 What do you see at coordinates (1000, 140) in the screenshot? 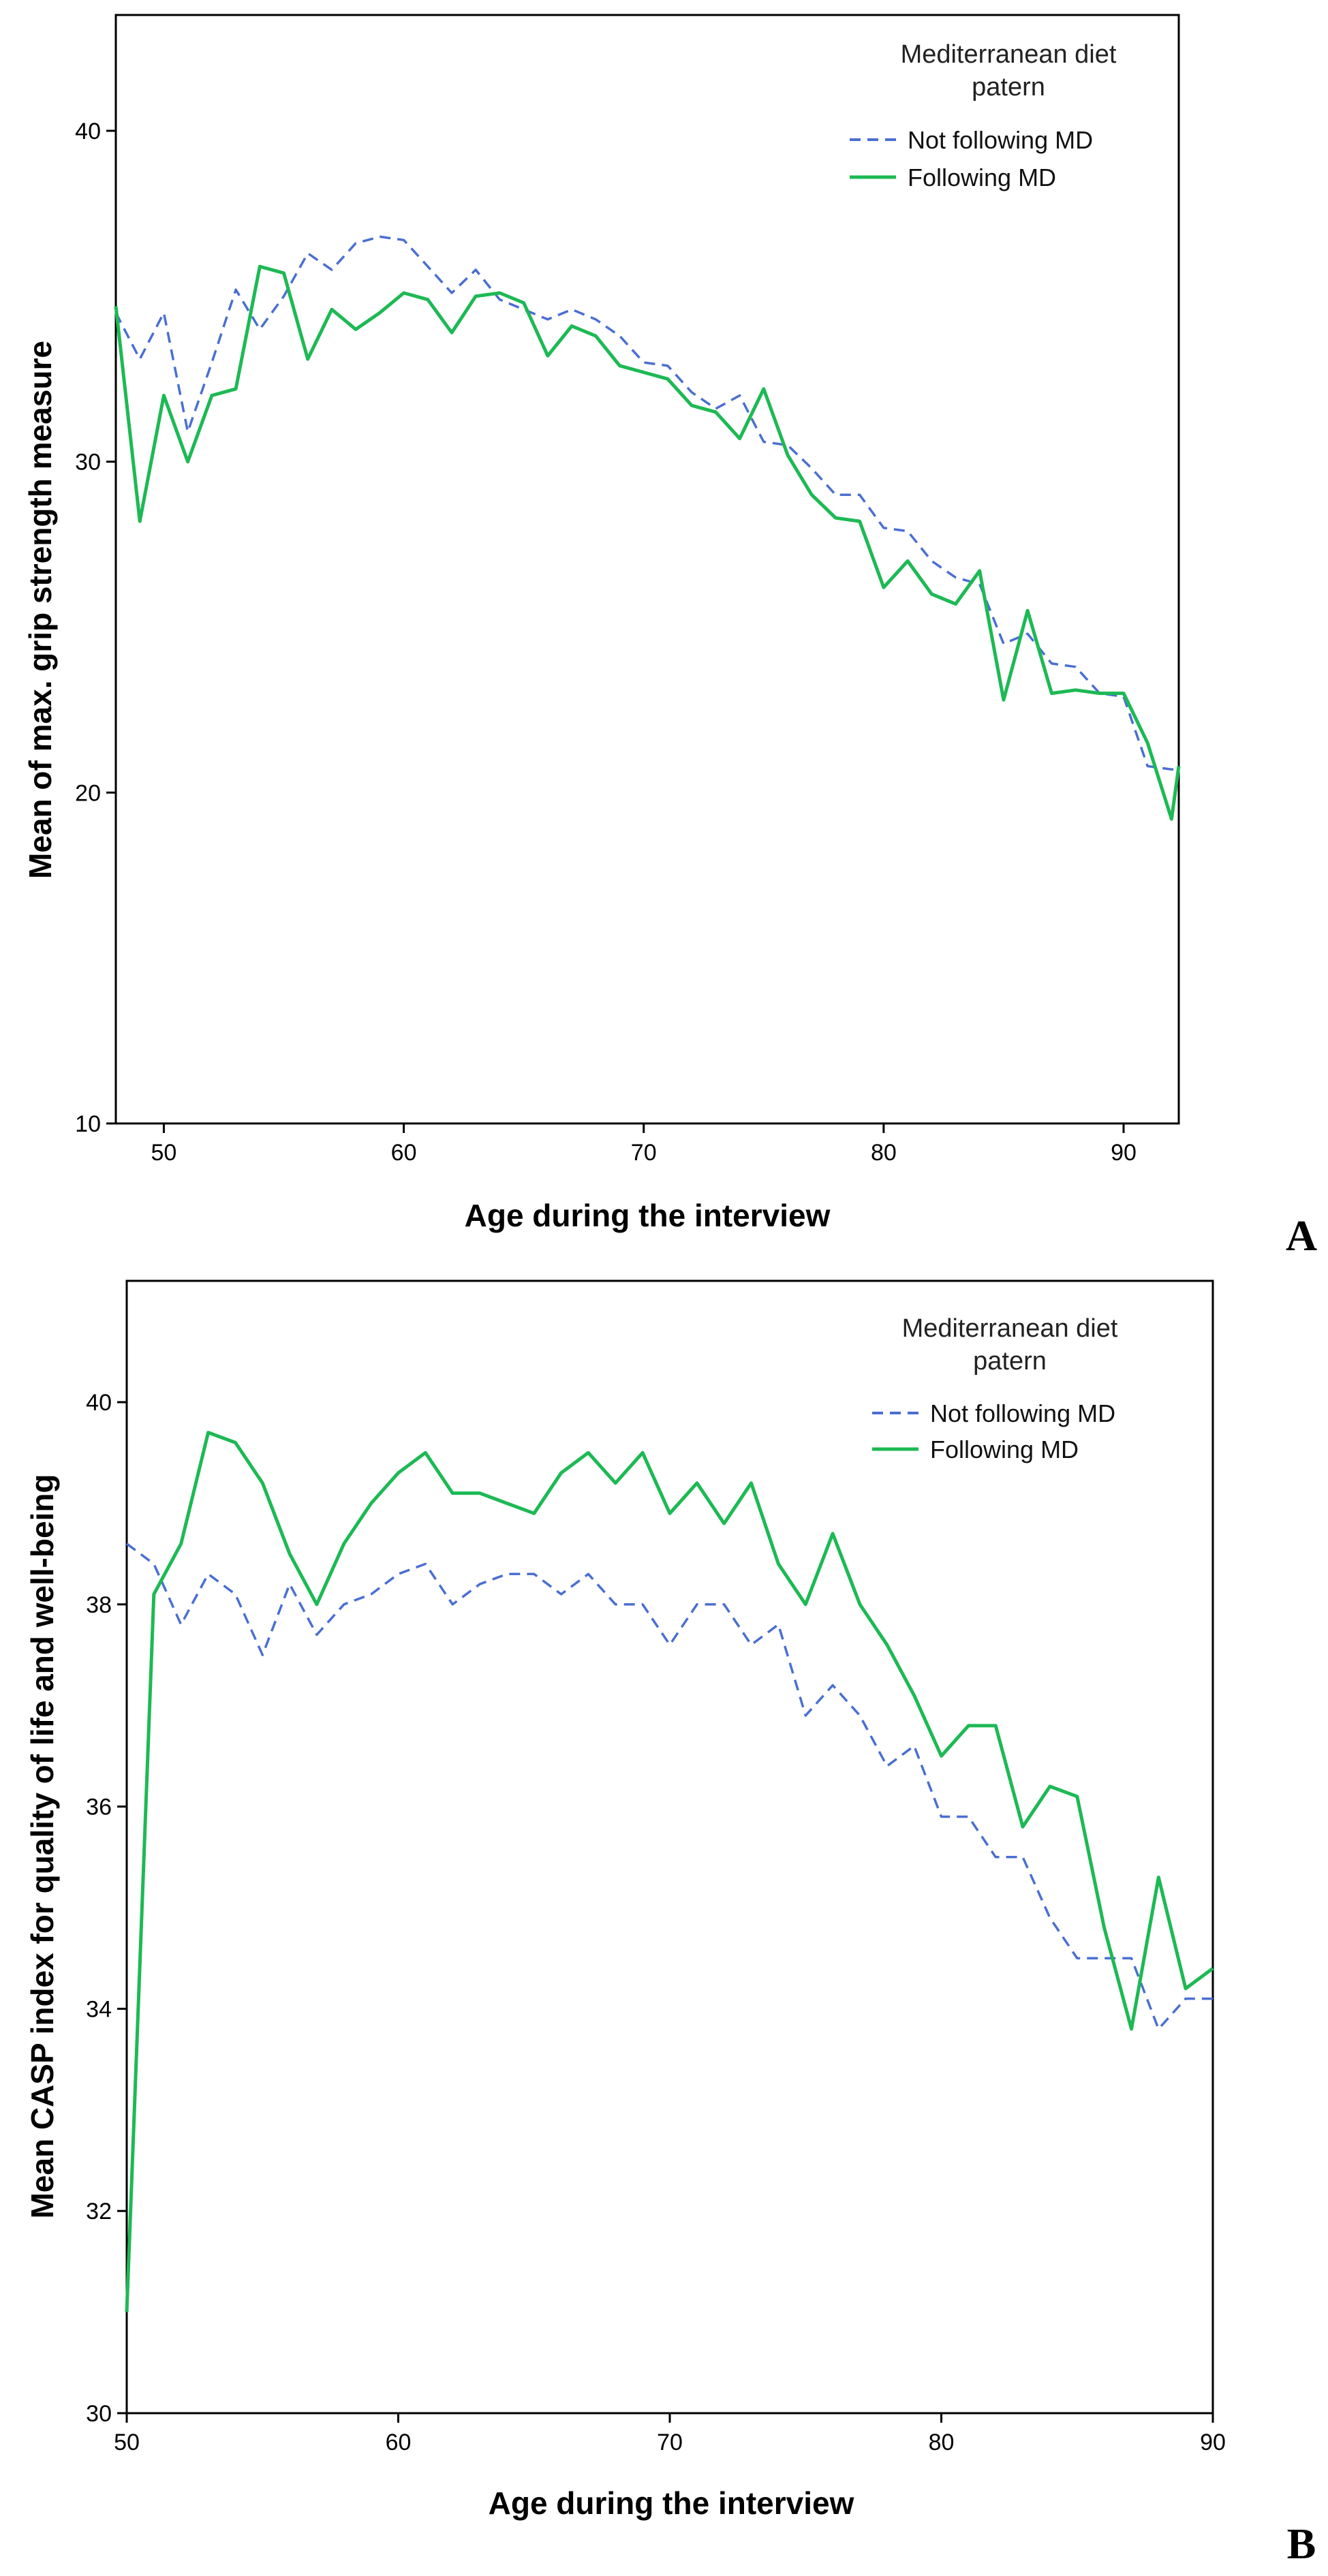
I see `chart-a-legend-label-not-following: Not following MD` at bounding box center [1000, 140].